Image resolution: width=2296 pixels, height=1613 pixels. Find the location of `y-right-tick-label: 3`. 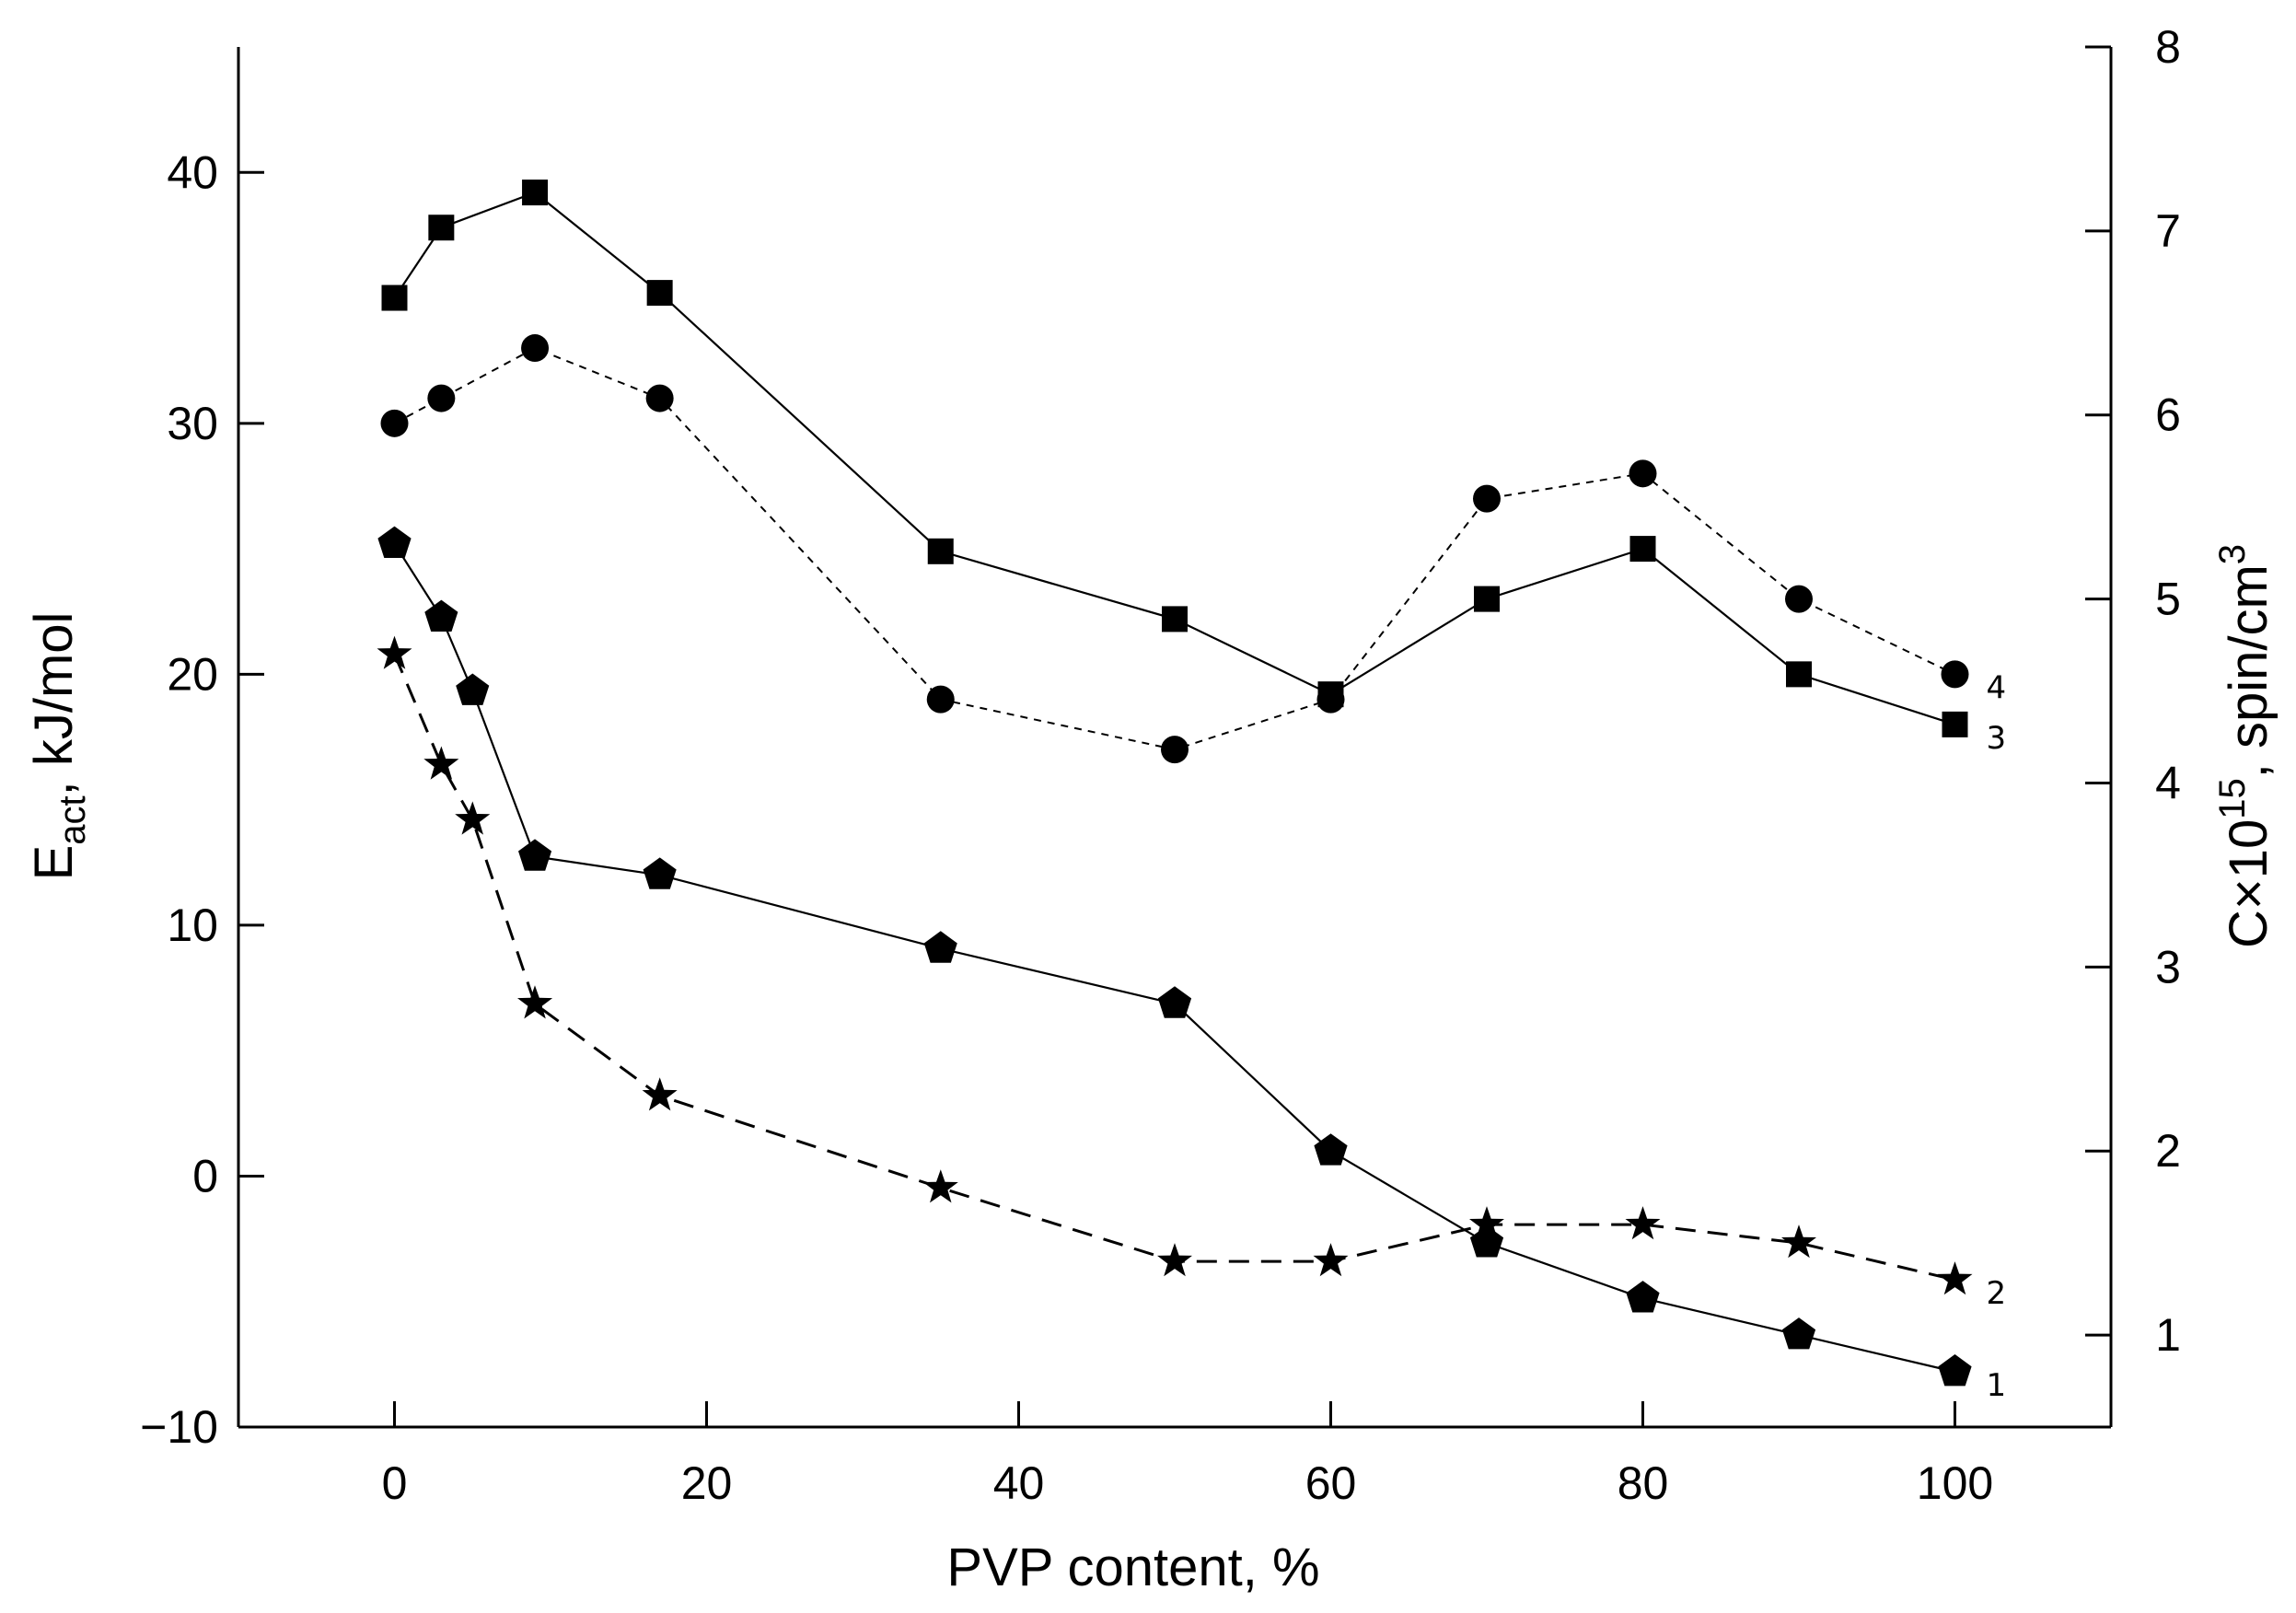

y-right-tick-label: 3 is located at coordinates (2168, 966).